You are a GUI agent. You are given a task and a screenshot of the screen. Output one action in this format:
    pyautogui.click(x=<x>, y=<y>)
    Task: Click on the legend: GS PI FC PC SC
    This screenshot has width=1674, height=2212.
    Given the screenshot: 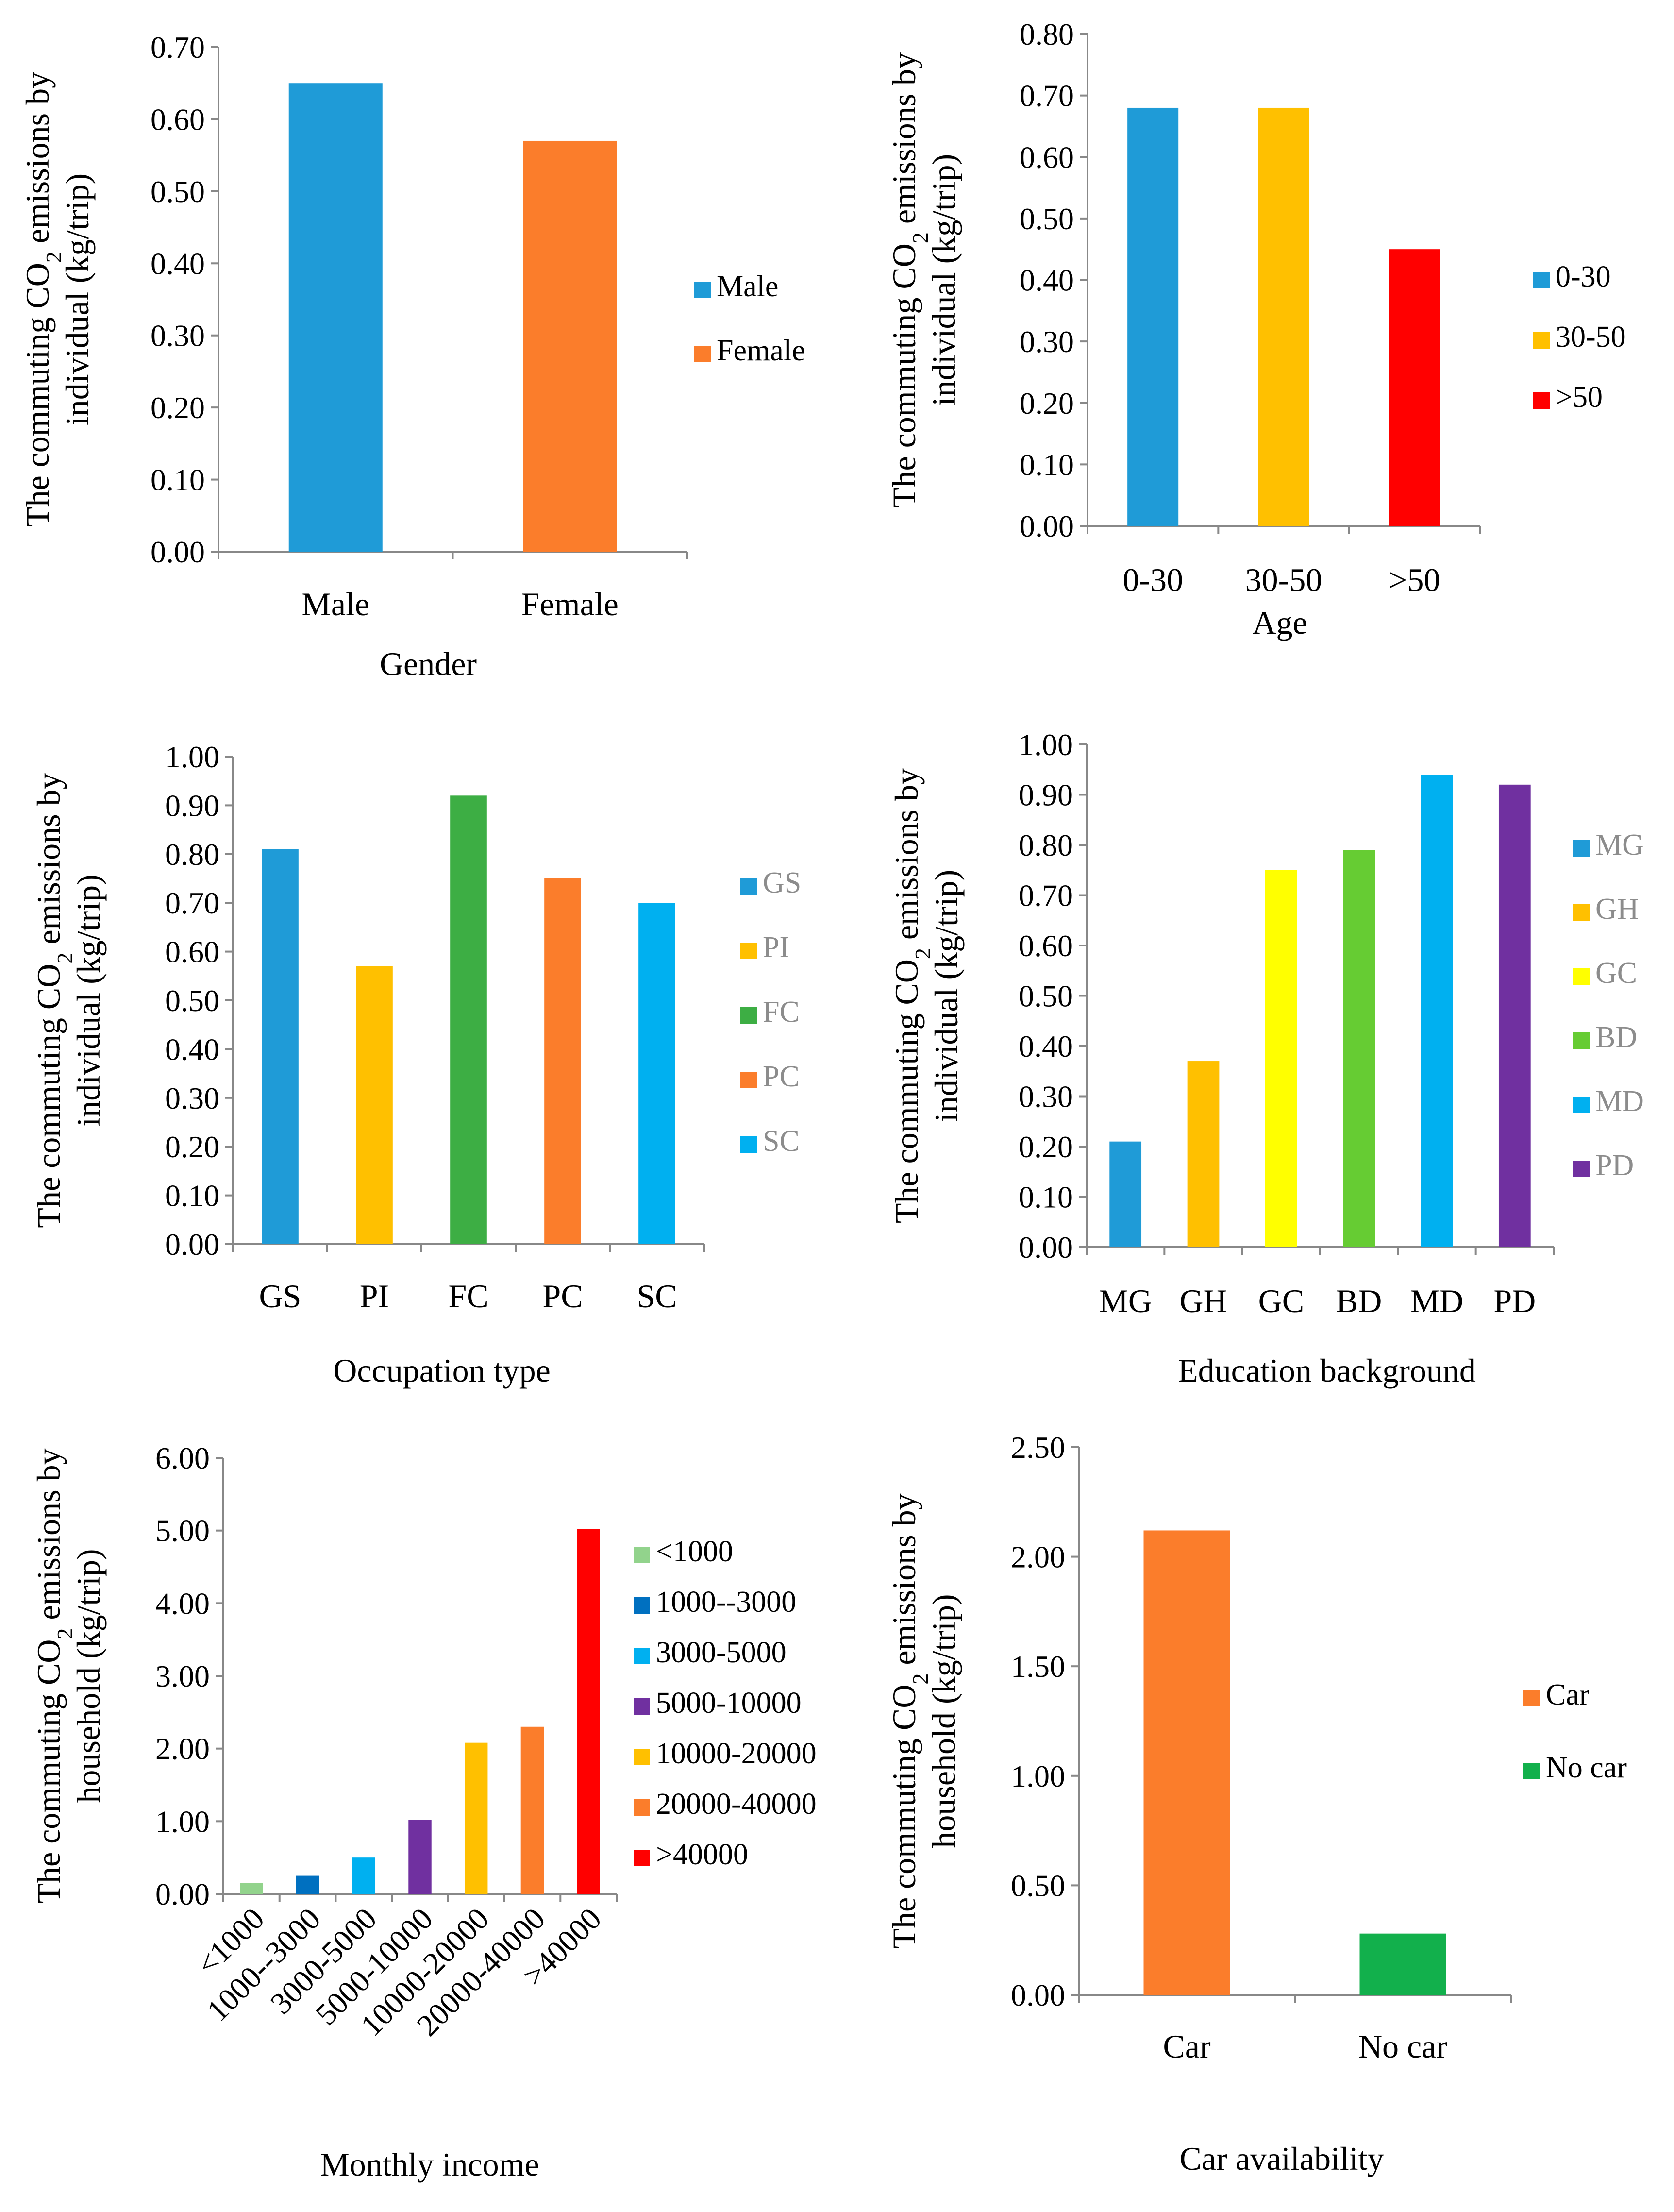 What is the action you would take?
    pyautogui.click(x=771, y=1012)
    